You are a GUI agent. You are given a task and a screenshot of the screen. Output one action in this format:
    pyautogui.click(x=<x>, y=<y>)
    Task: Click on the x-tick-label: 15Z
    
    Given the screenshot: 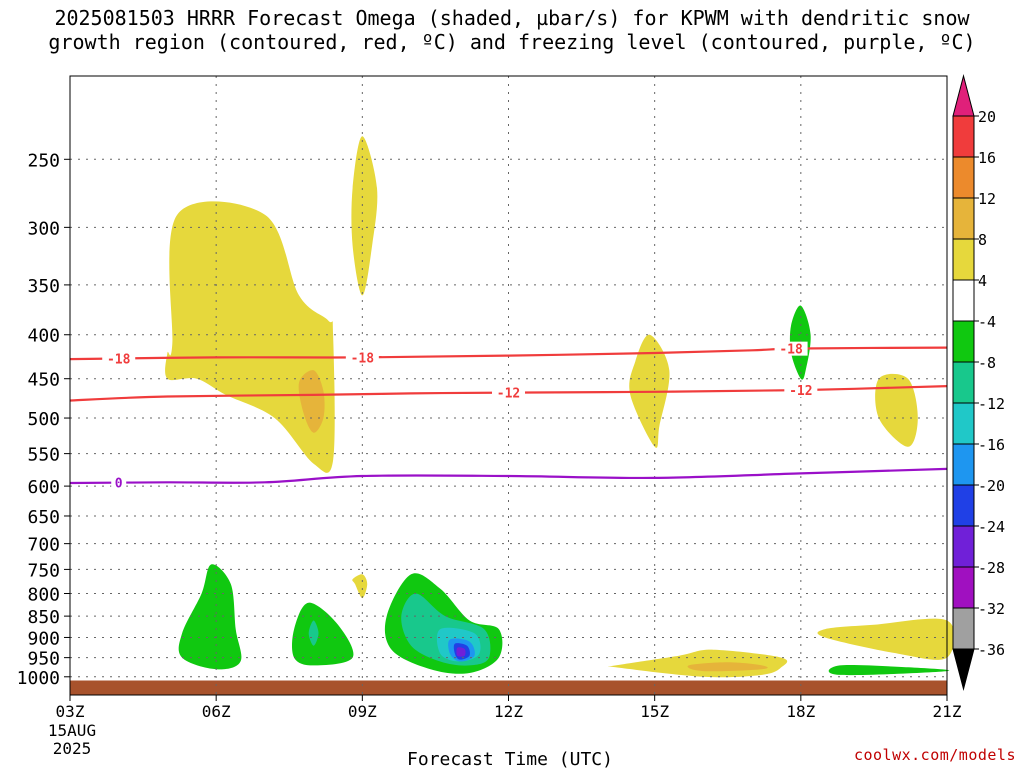 What is the action you would take?
    pyautogui.click(x=654, y=711)
    